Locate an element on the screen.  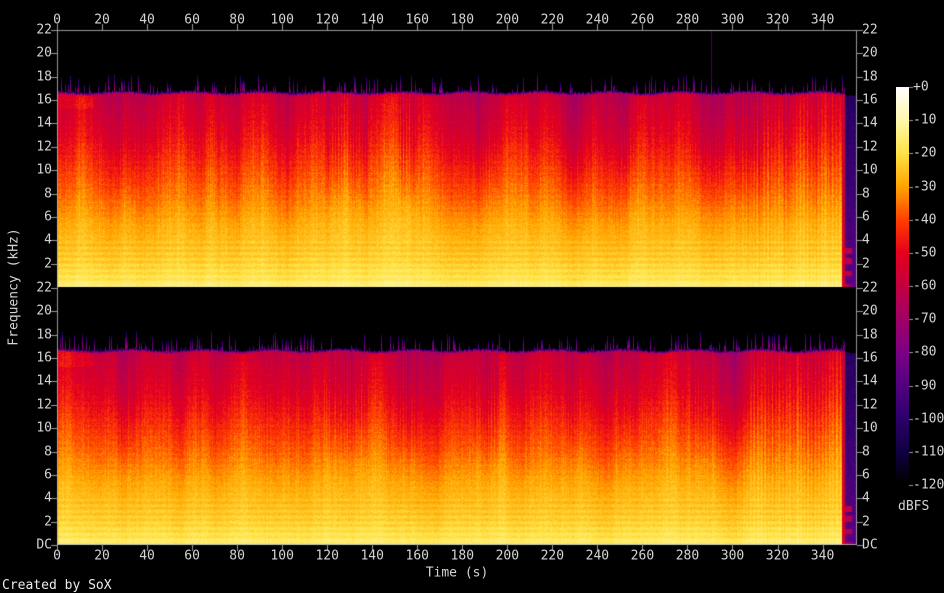
time-tick-label-top: 200 is located at coordinates (507, 20).